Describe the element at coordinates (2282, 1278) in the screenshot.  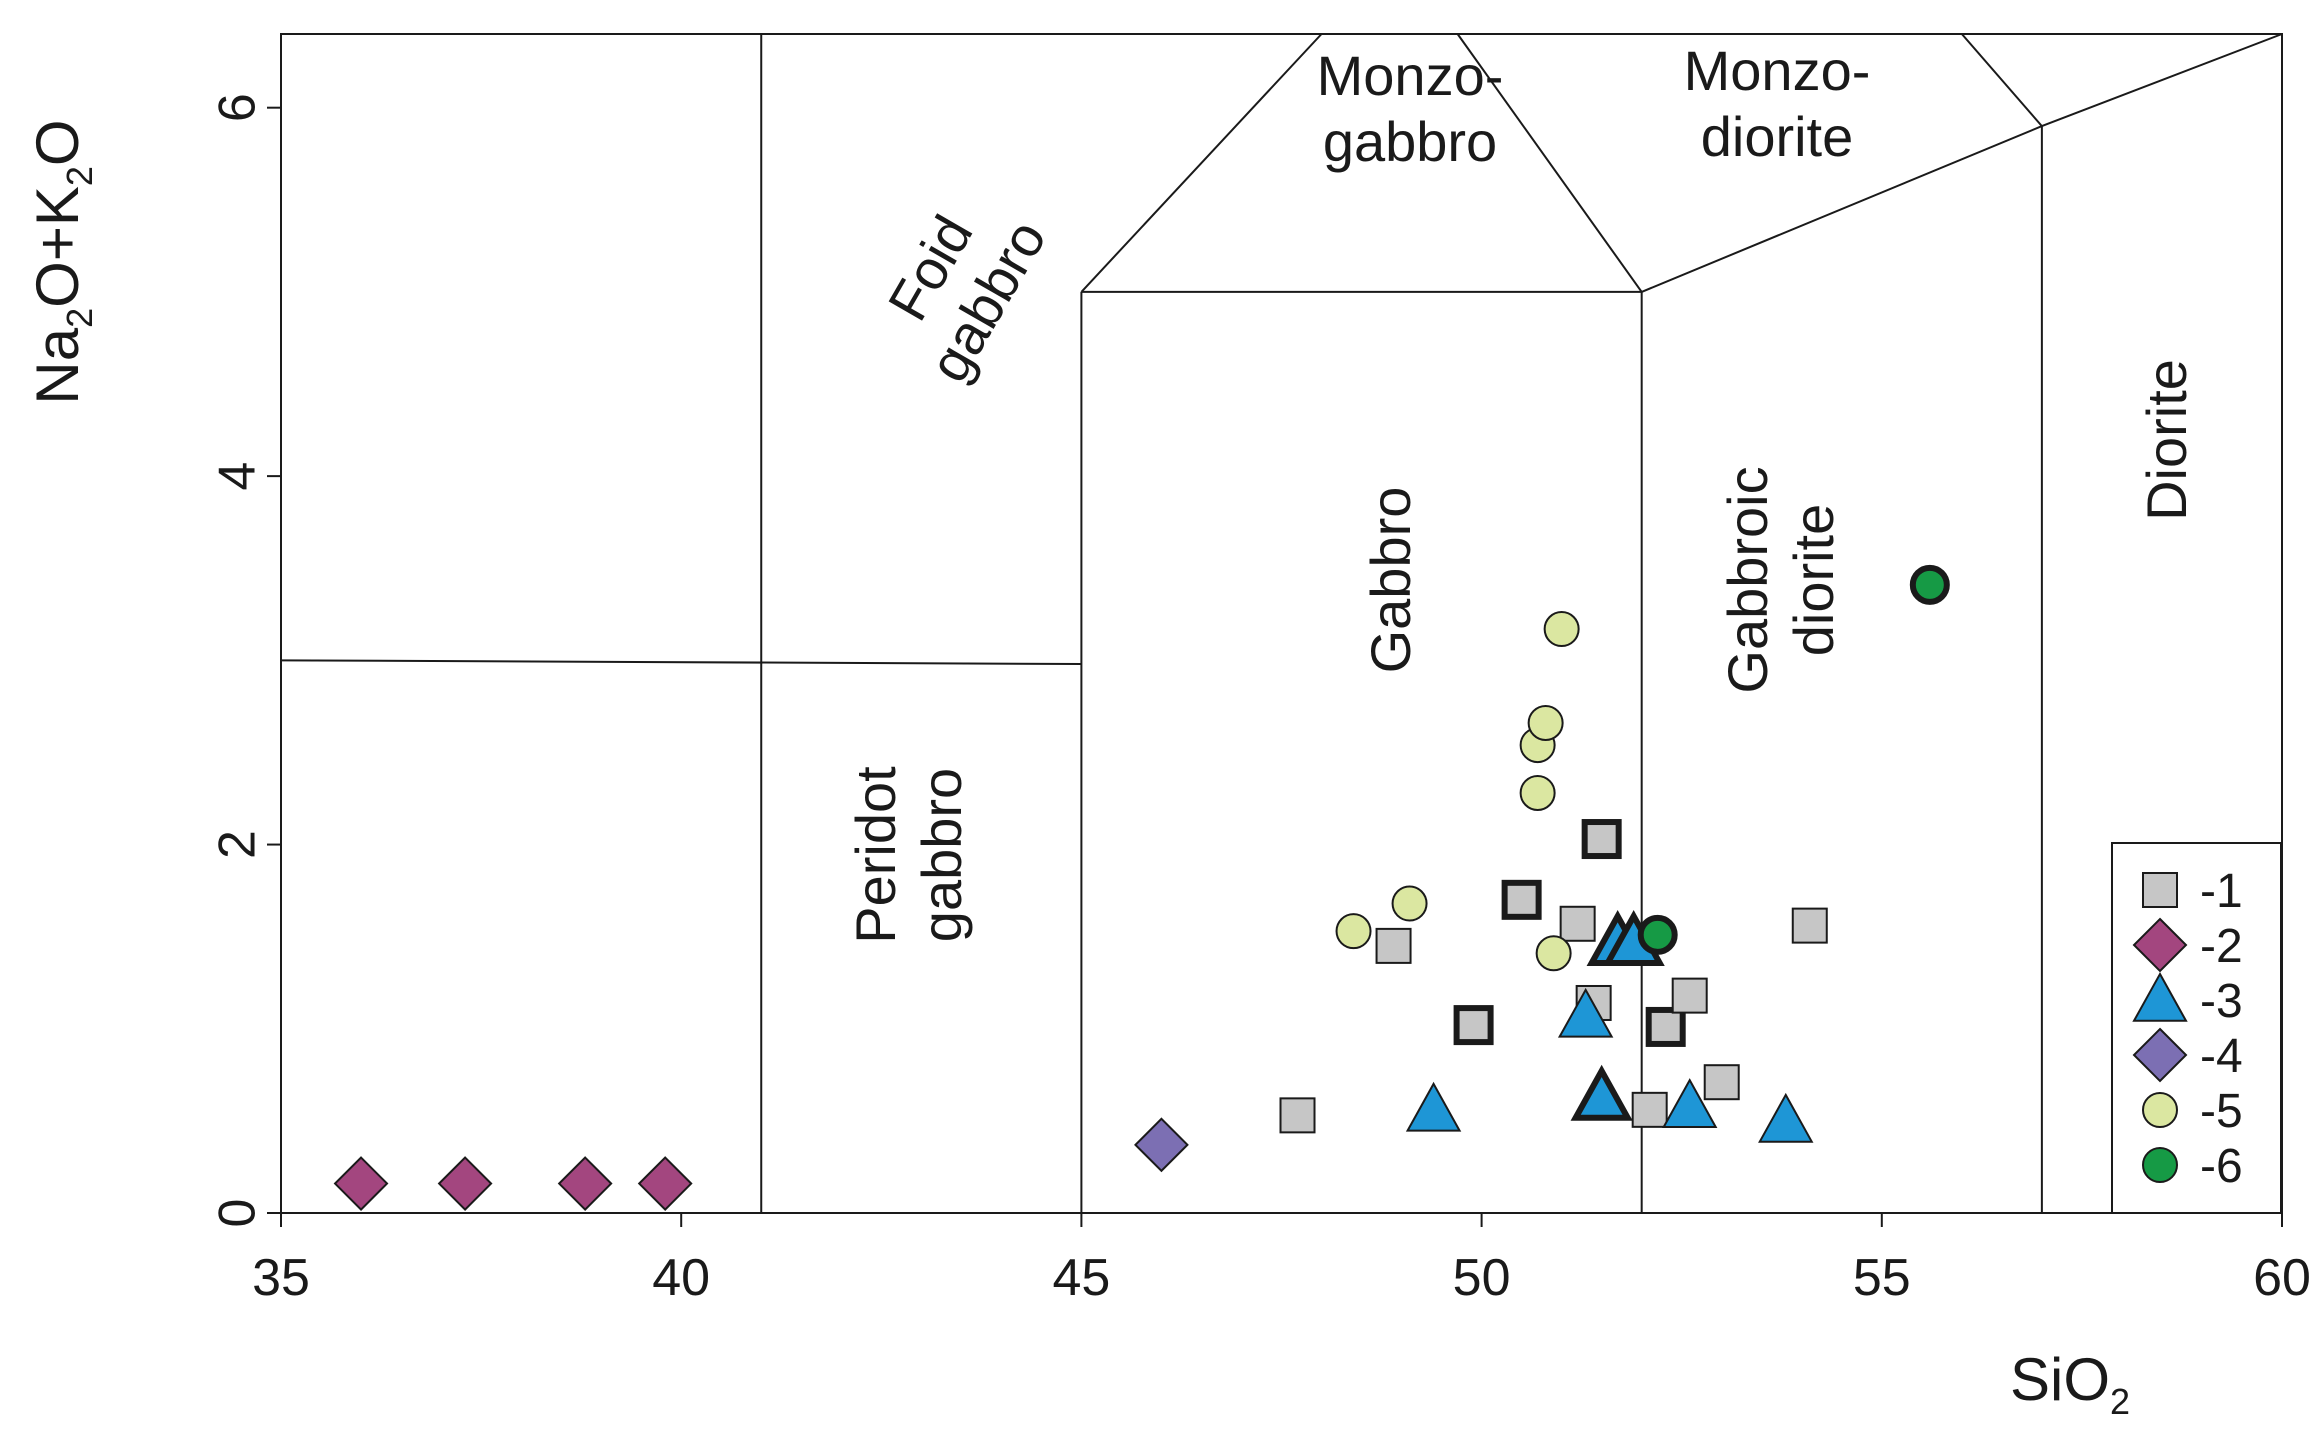
I see `x-tick-label: 60` at that location.